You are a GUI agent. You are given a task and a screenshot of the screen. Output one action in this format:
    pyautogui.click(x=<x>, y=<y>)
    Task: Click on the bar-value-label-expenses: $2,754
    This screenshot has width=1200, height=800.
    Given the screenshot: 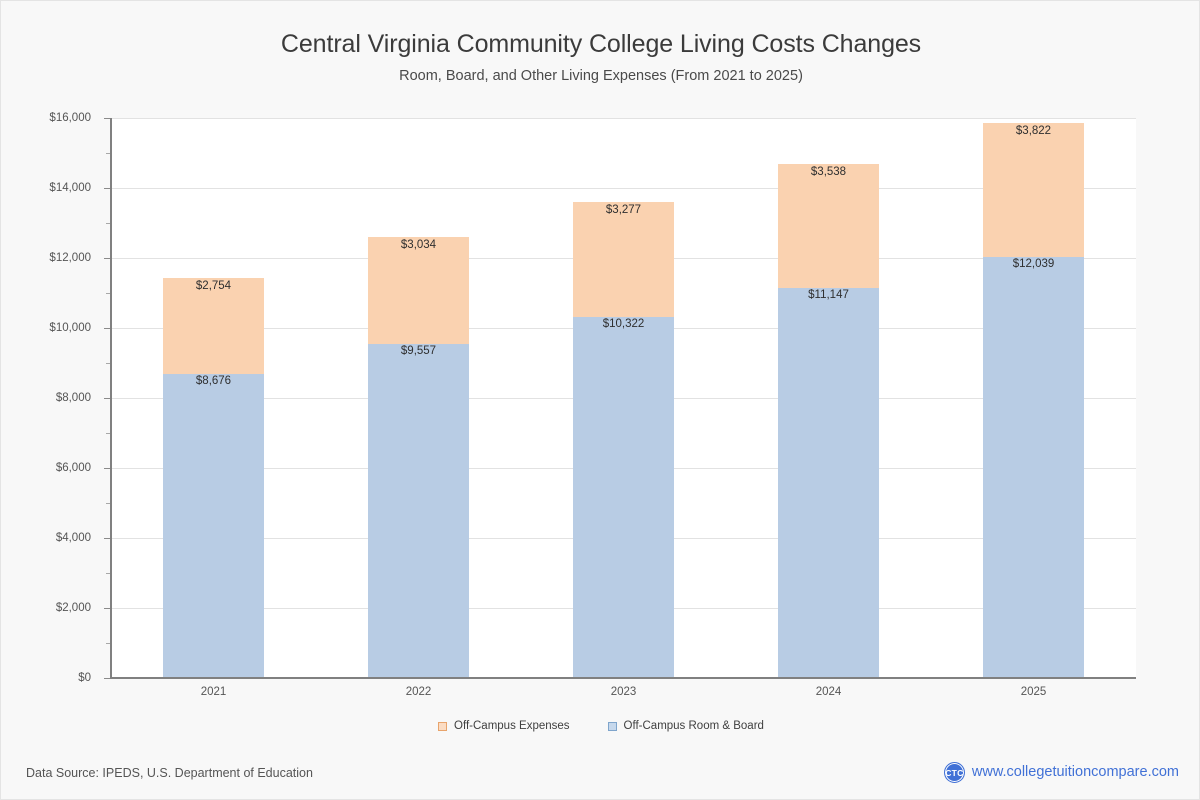 What is the action you would take?
    pyautogui.click(x=213, y=285)
    